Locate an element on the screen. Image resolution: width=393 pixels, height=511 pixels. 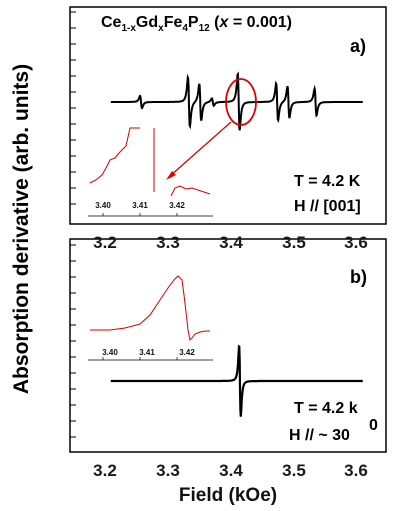
panel-b-label: b) is located at coordinates (358, 277).